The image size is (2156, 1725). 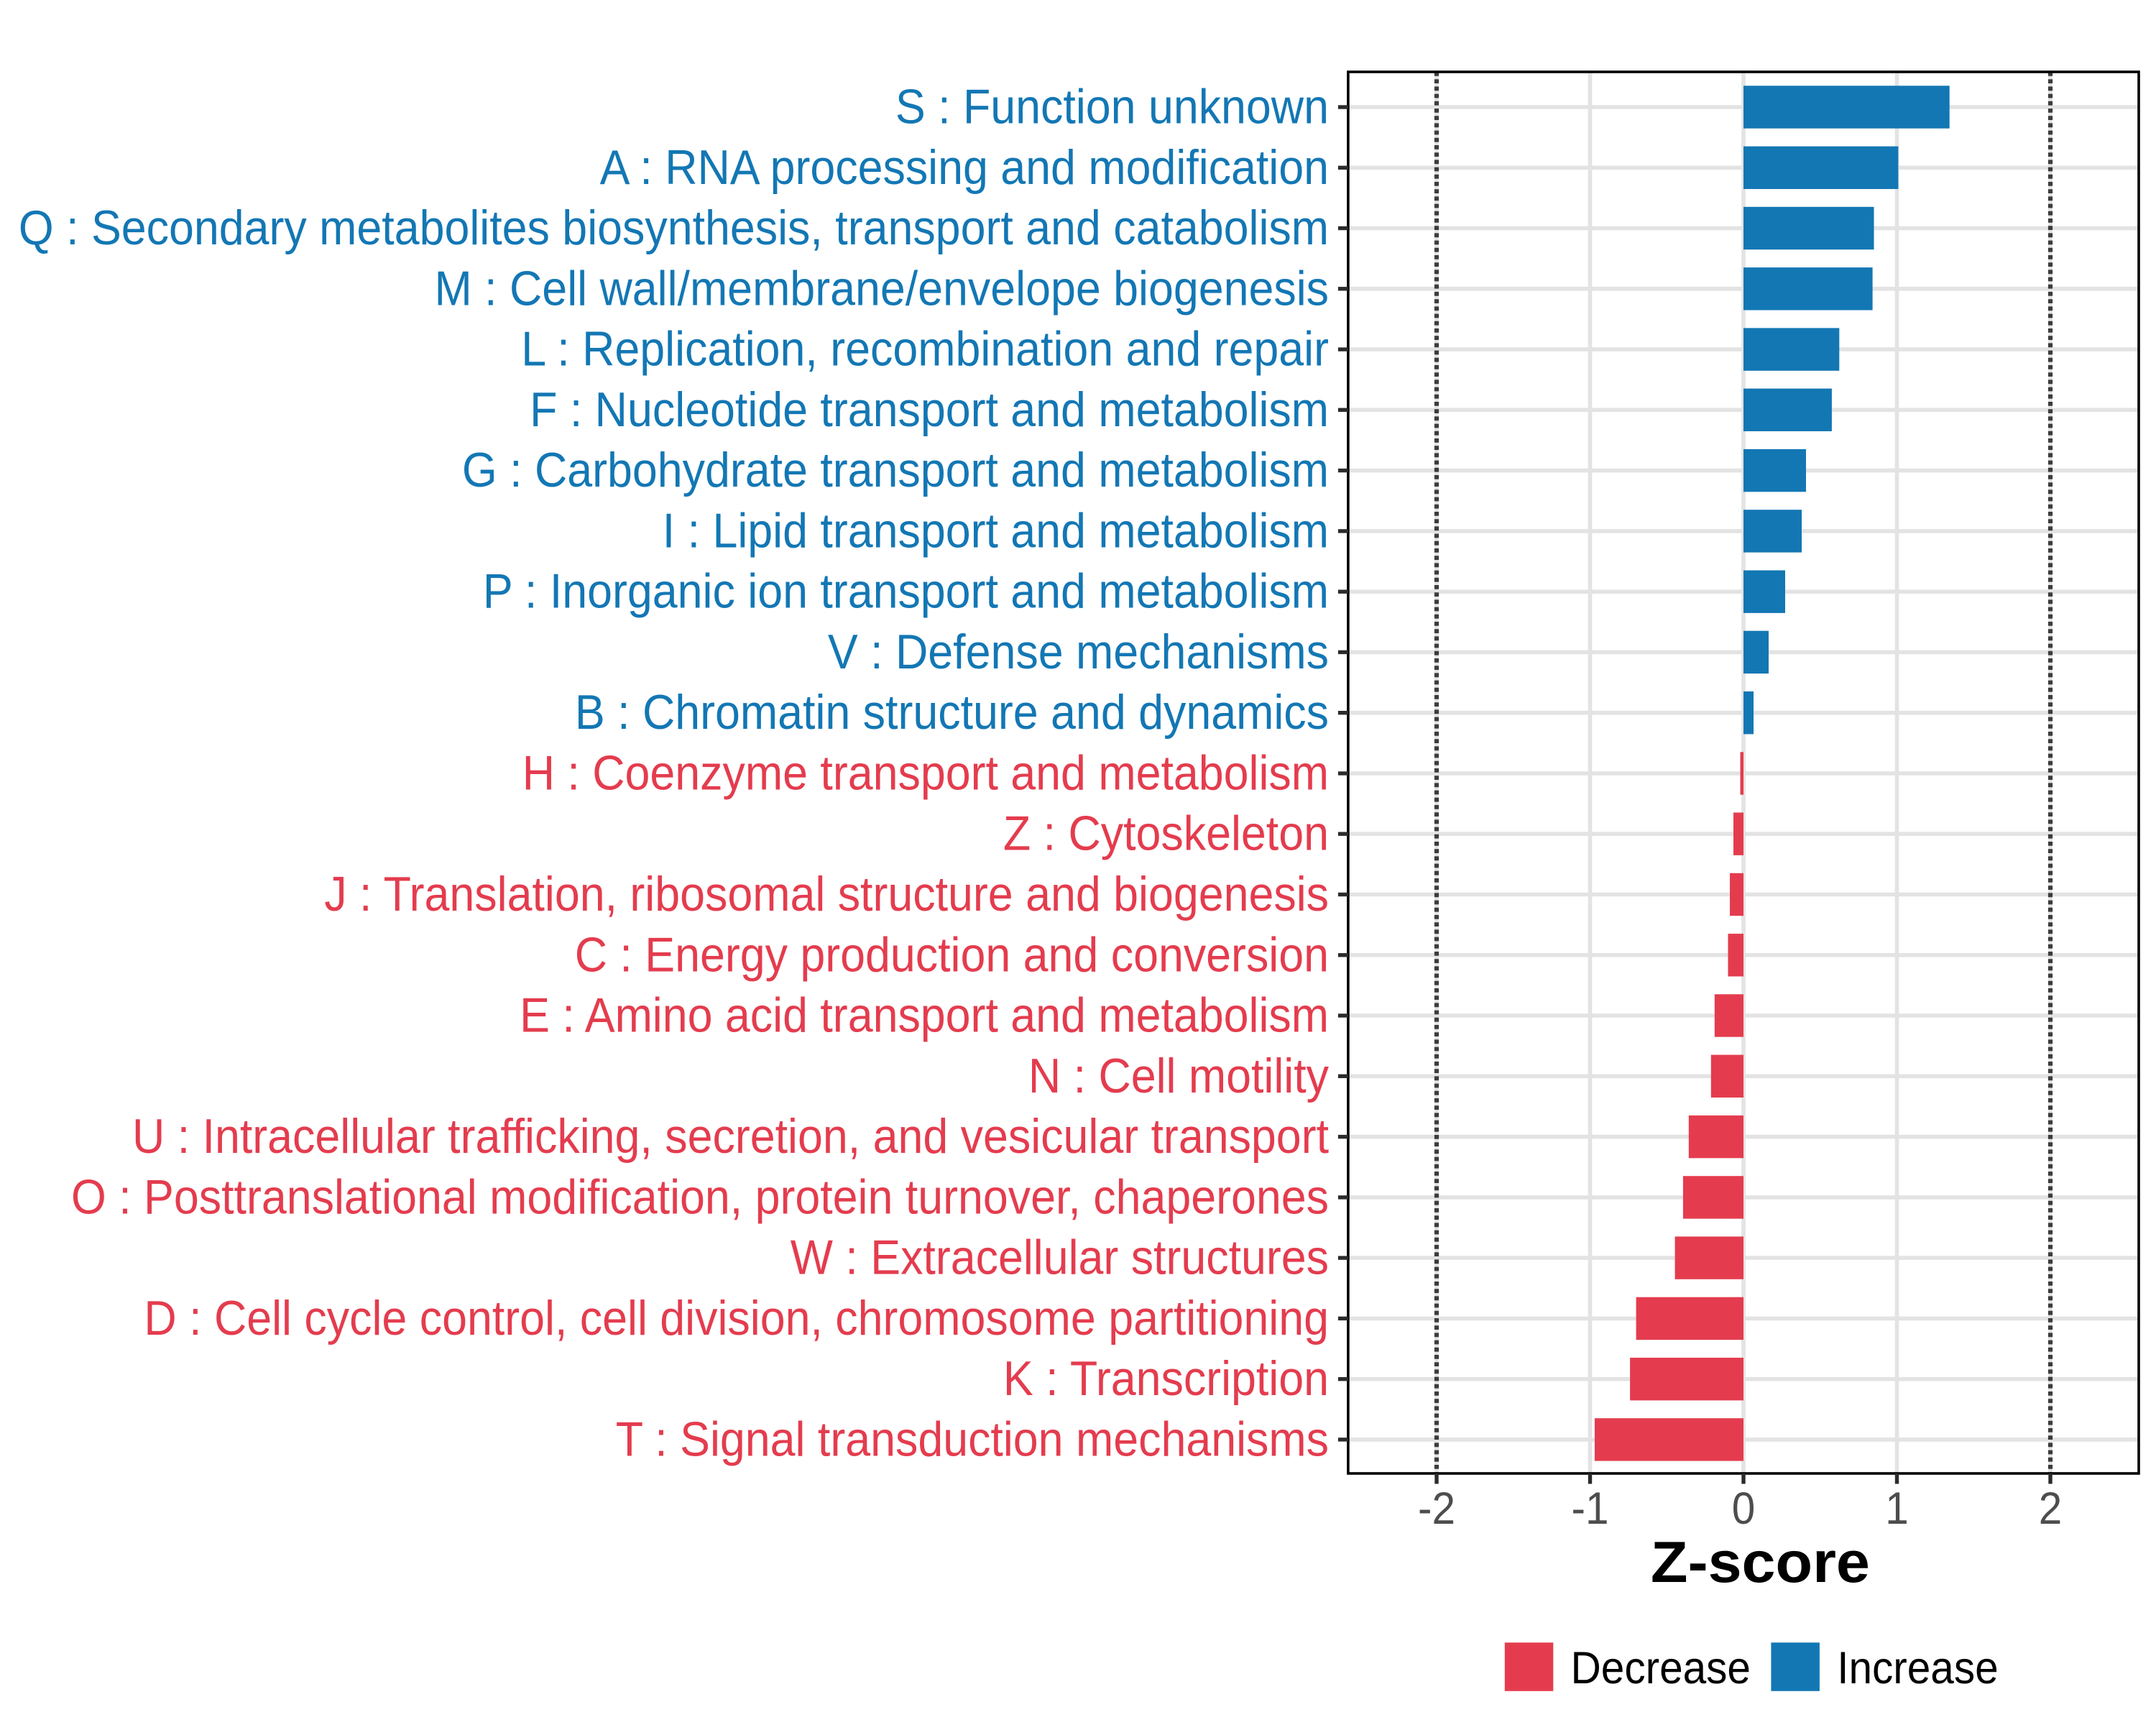 I want to click on svg-text: V : Defense mechanisms, so click(x=1078, y=652).